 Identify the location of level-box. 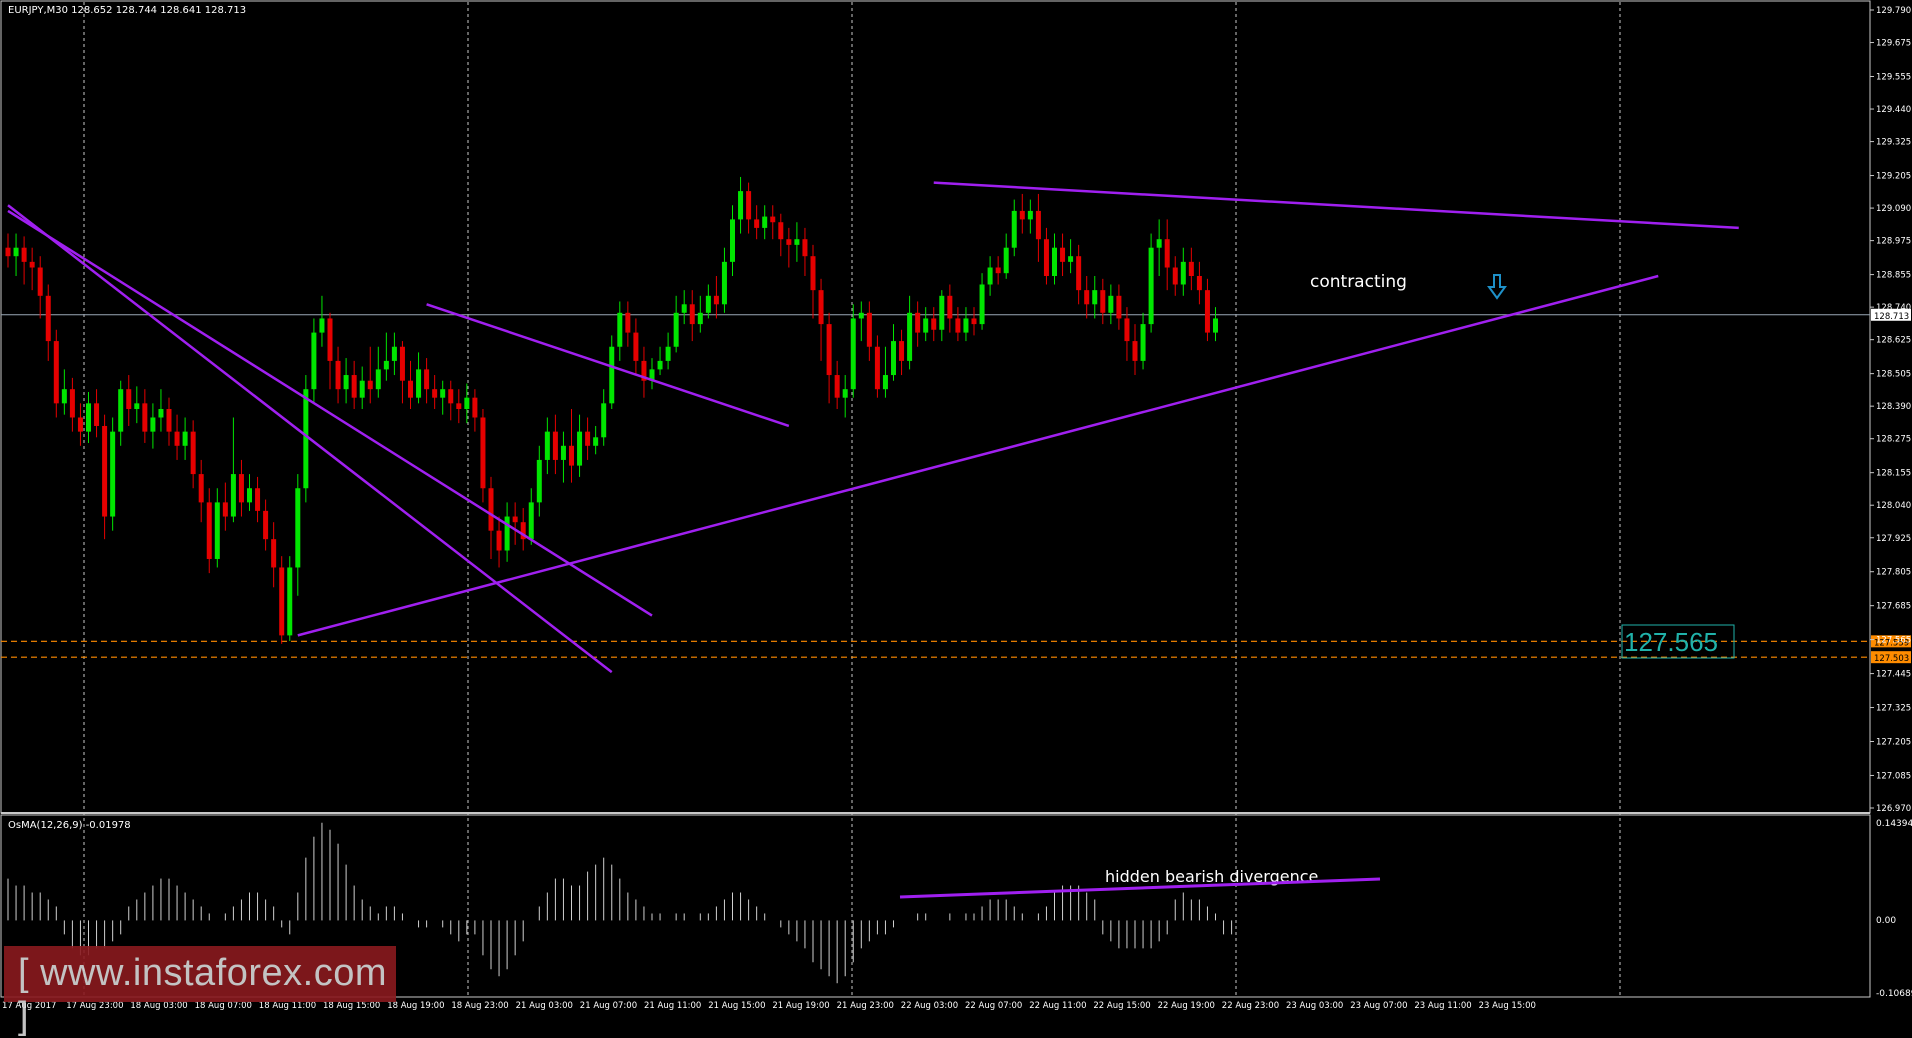
(1678, 641).